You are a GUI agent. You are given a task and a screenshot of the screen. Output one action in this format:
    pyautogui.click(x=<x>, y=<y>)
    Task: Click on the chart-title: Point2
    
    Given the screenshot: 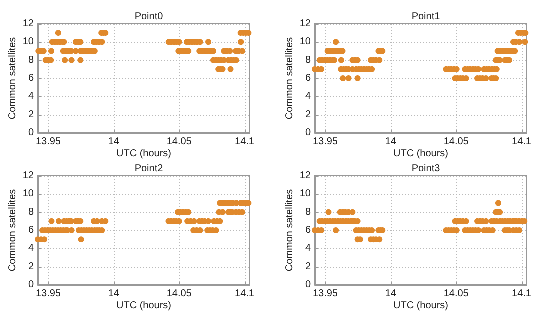 What is the action you would take?
    pyautogui.click(x=149, y=169)
    